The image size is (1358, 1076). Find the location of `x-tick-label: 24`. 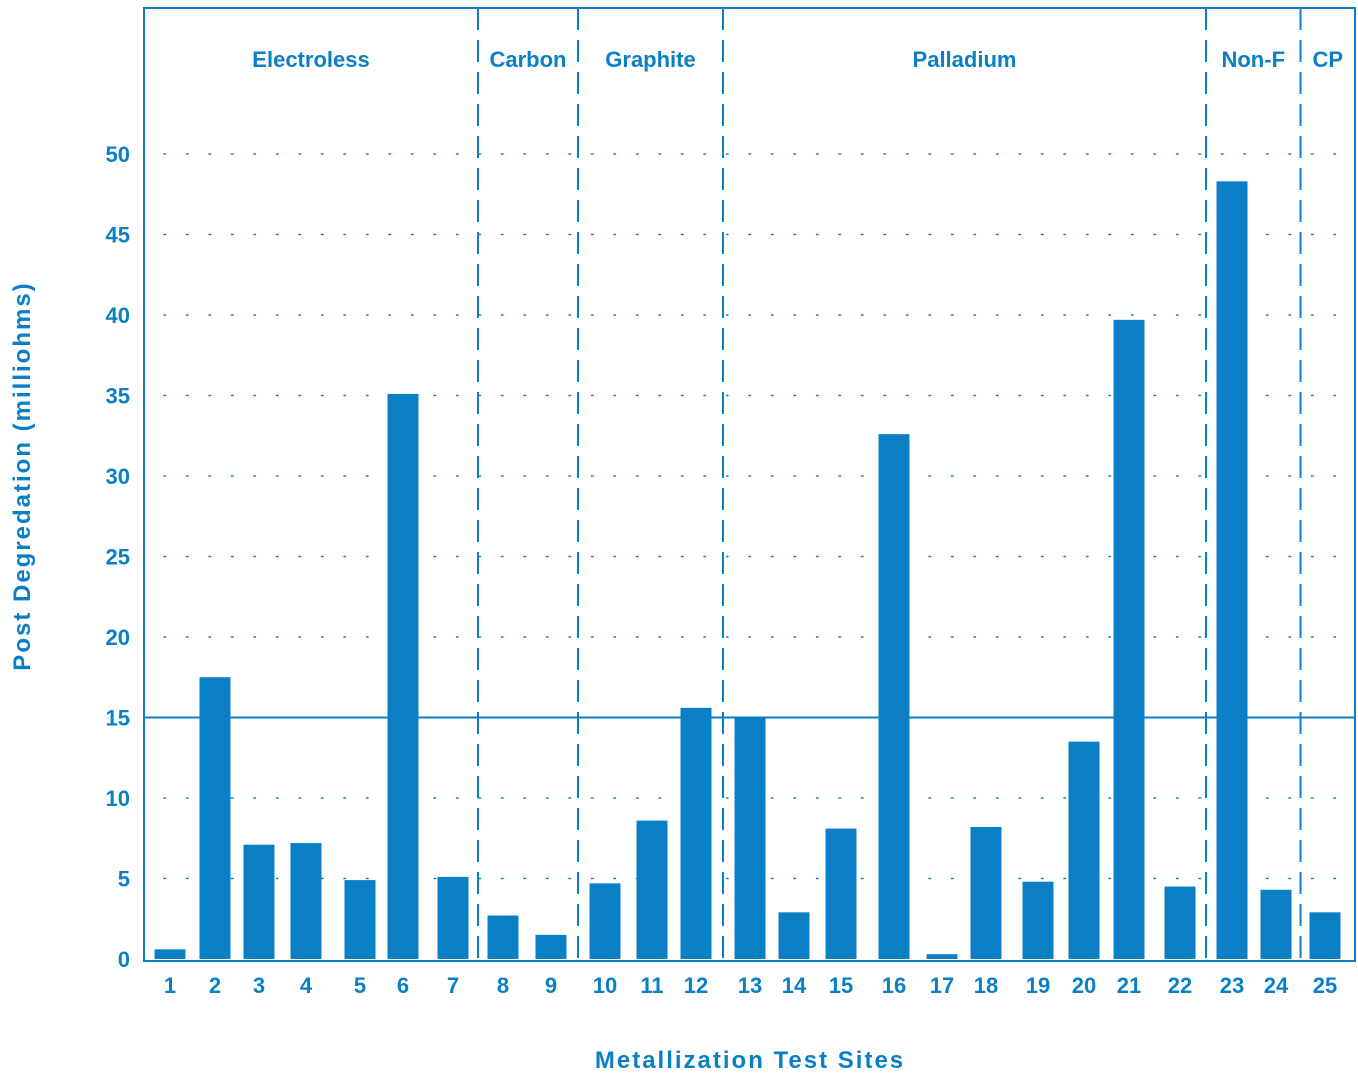

x-tick-label: 24 is located at coordinates (1276, 985).